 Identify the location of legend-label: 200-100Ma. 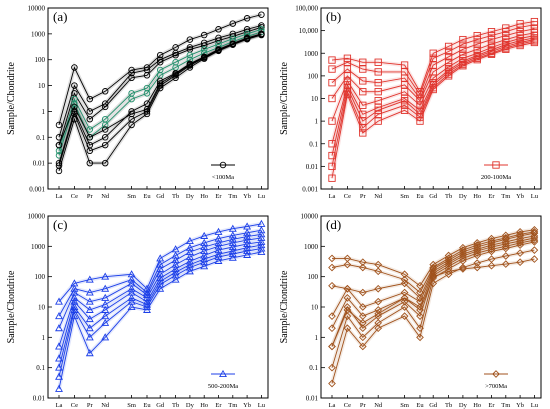
(496, 177).